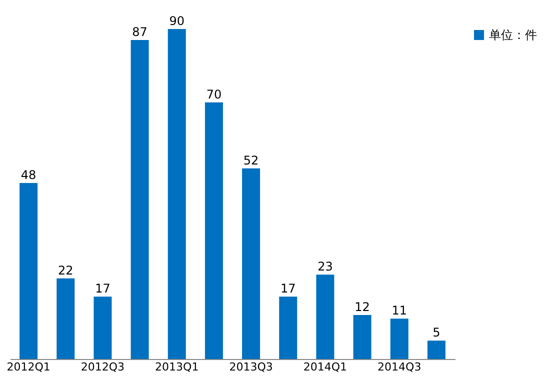  Describe the element at coordinates (28, 175) in the screenshot. I see `data-label: 48` at that location.